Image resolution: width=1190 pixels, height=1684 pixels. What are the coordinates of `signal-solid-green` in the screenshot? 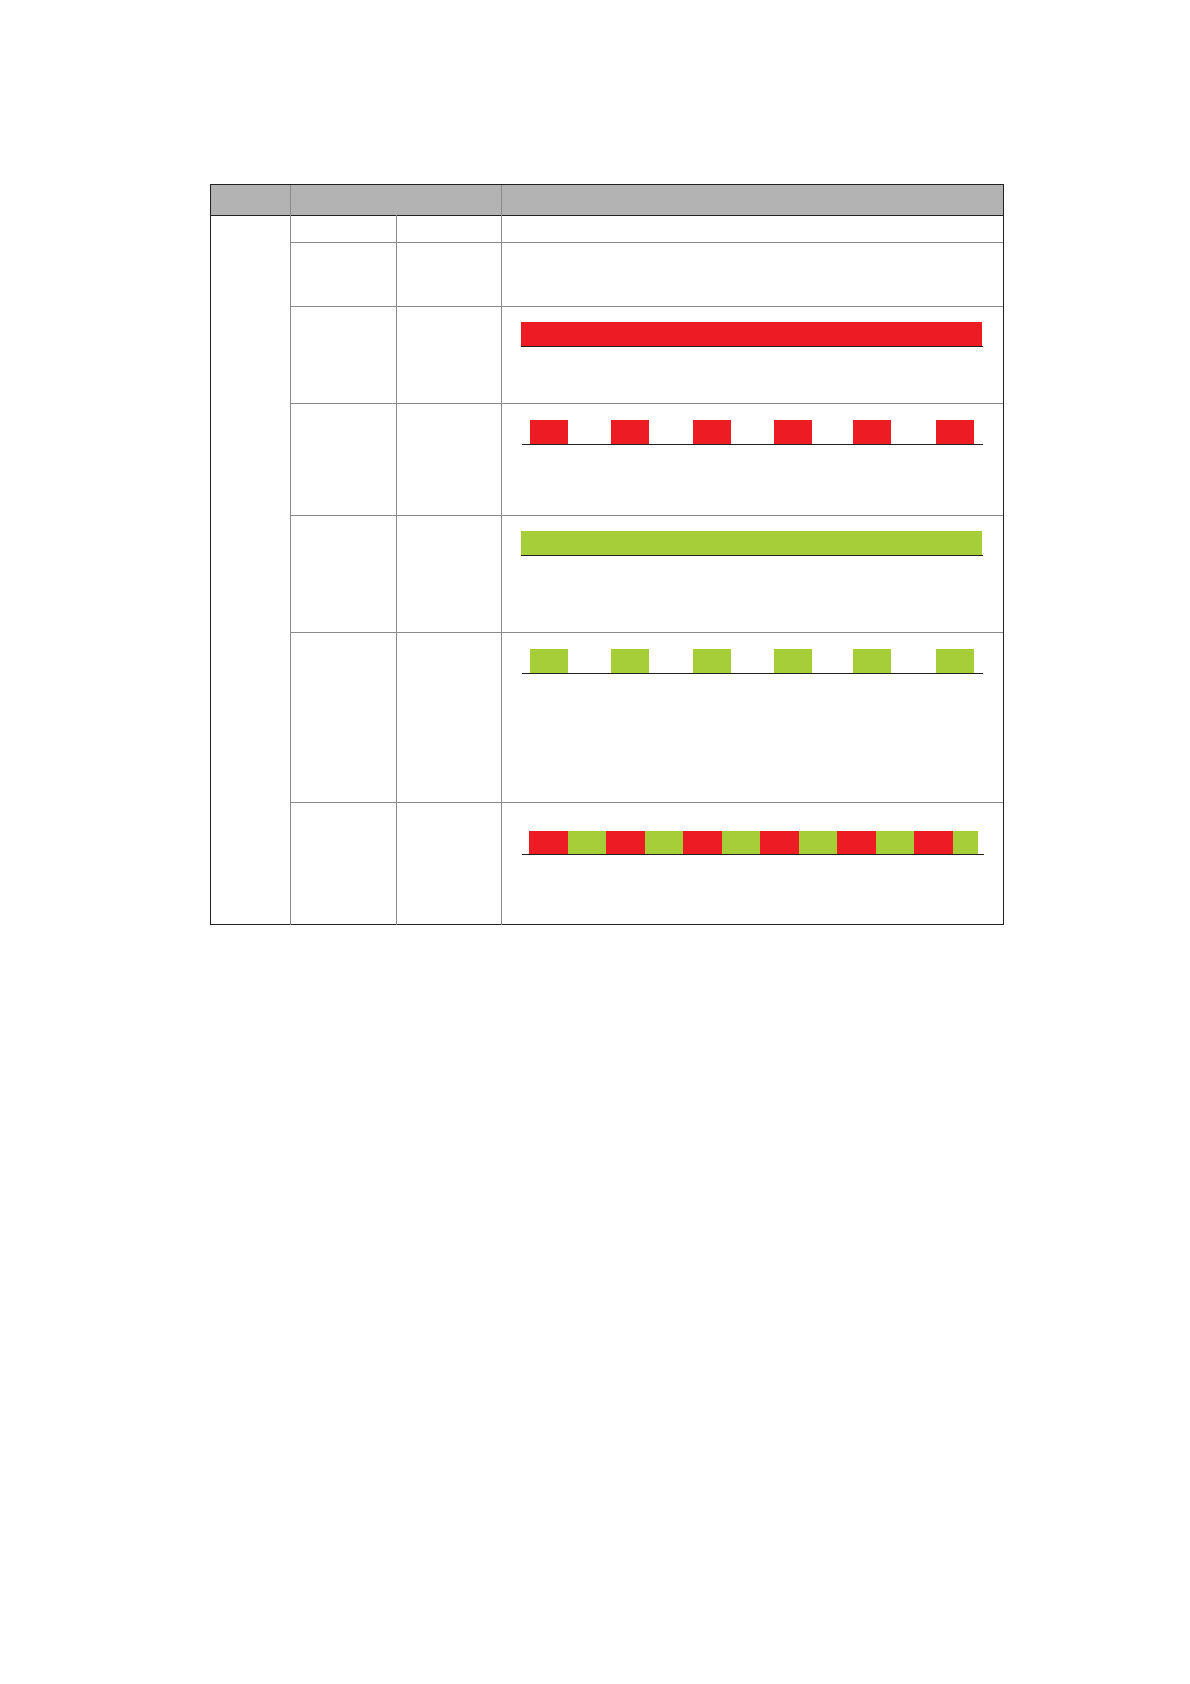 It's located at (751, 543).